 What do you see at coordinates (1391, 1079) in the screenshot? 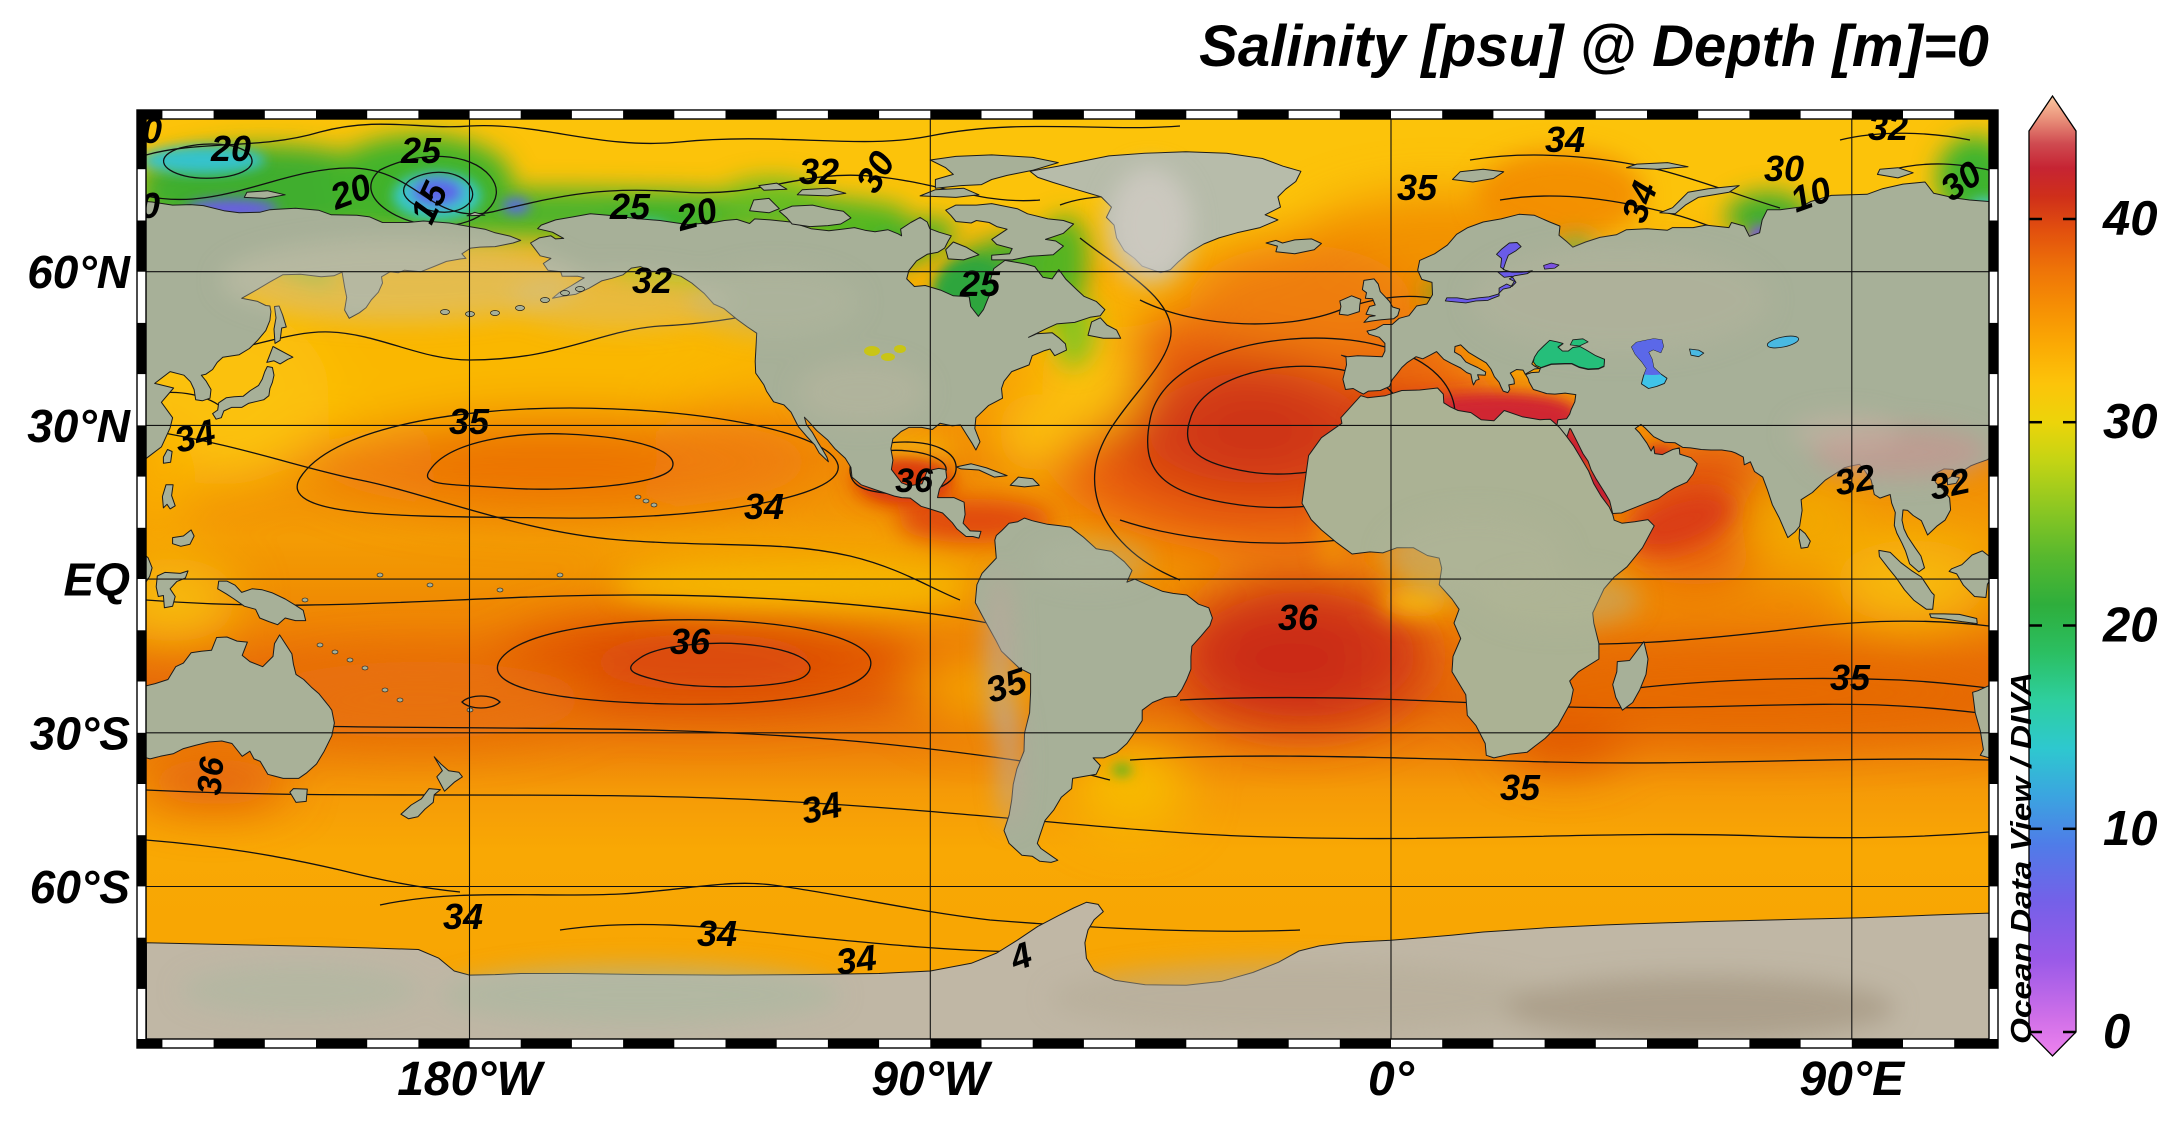
I see `svg-text: 0°` at bounding box center [1391, 1079].